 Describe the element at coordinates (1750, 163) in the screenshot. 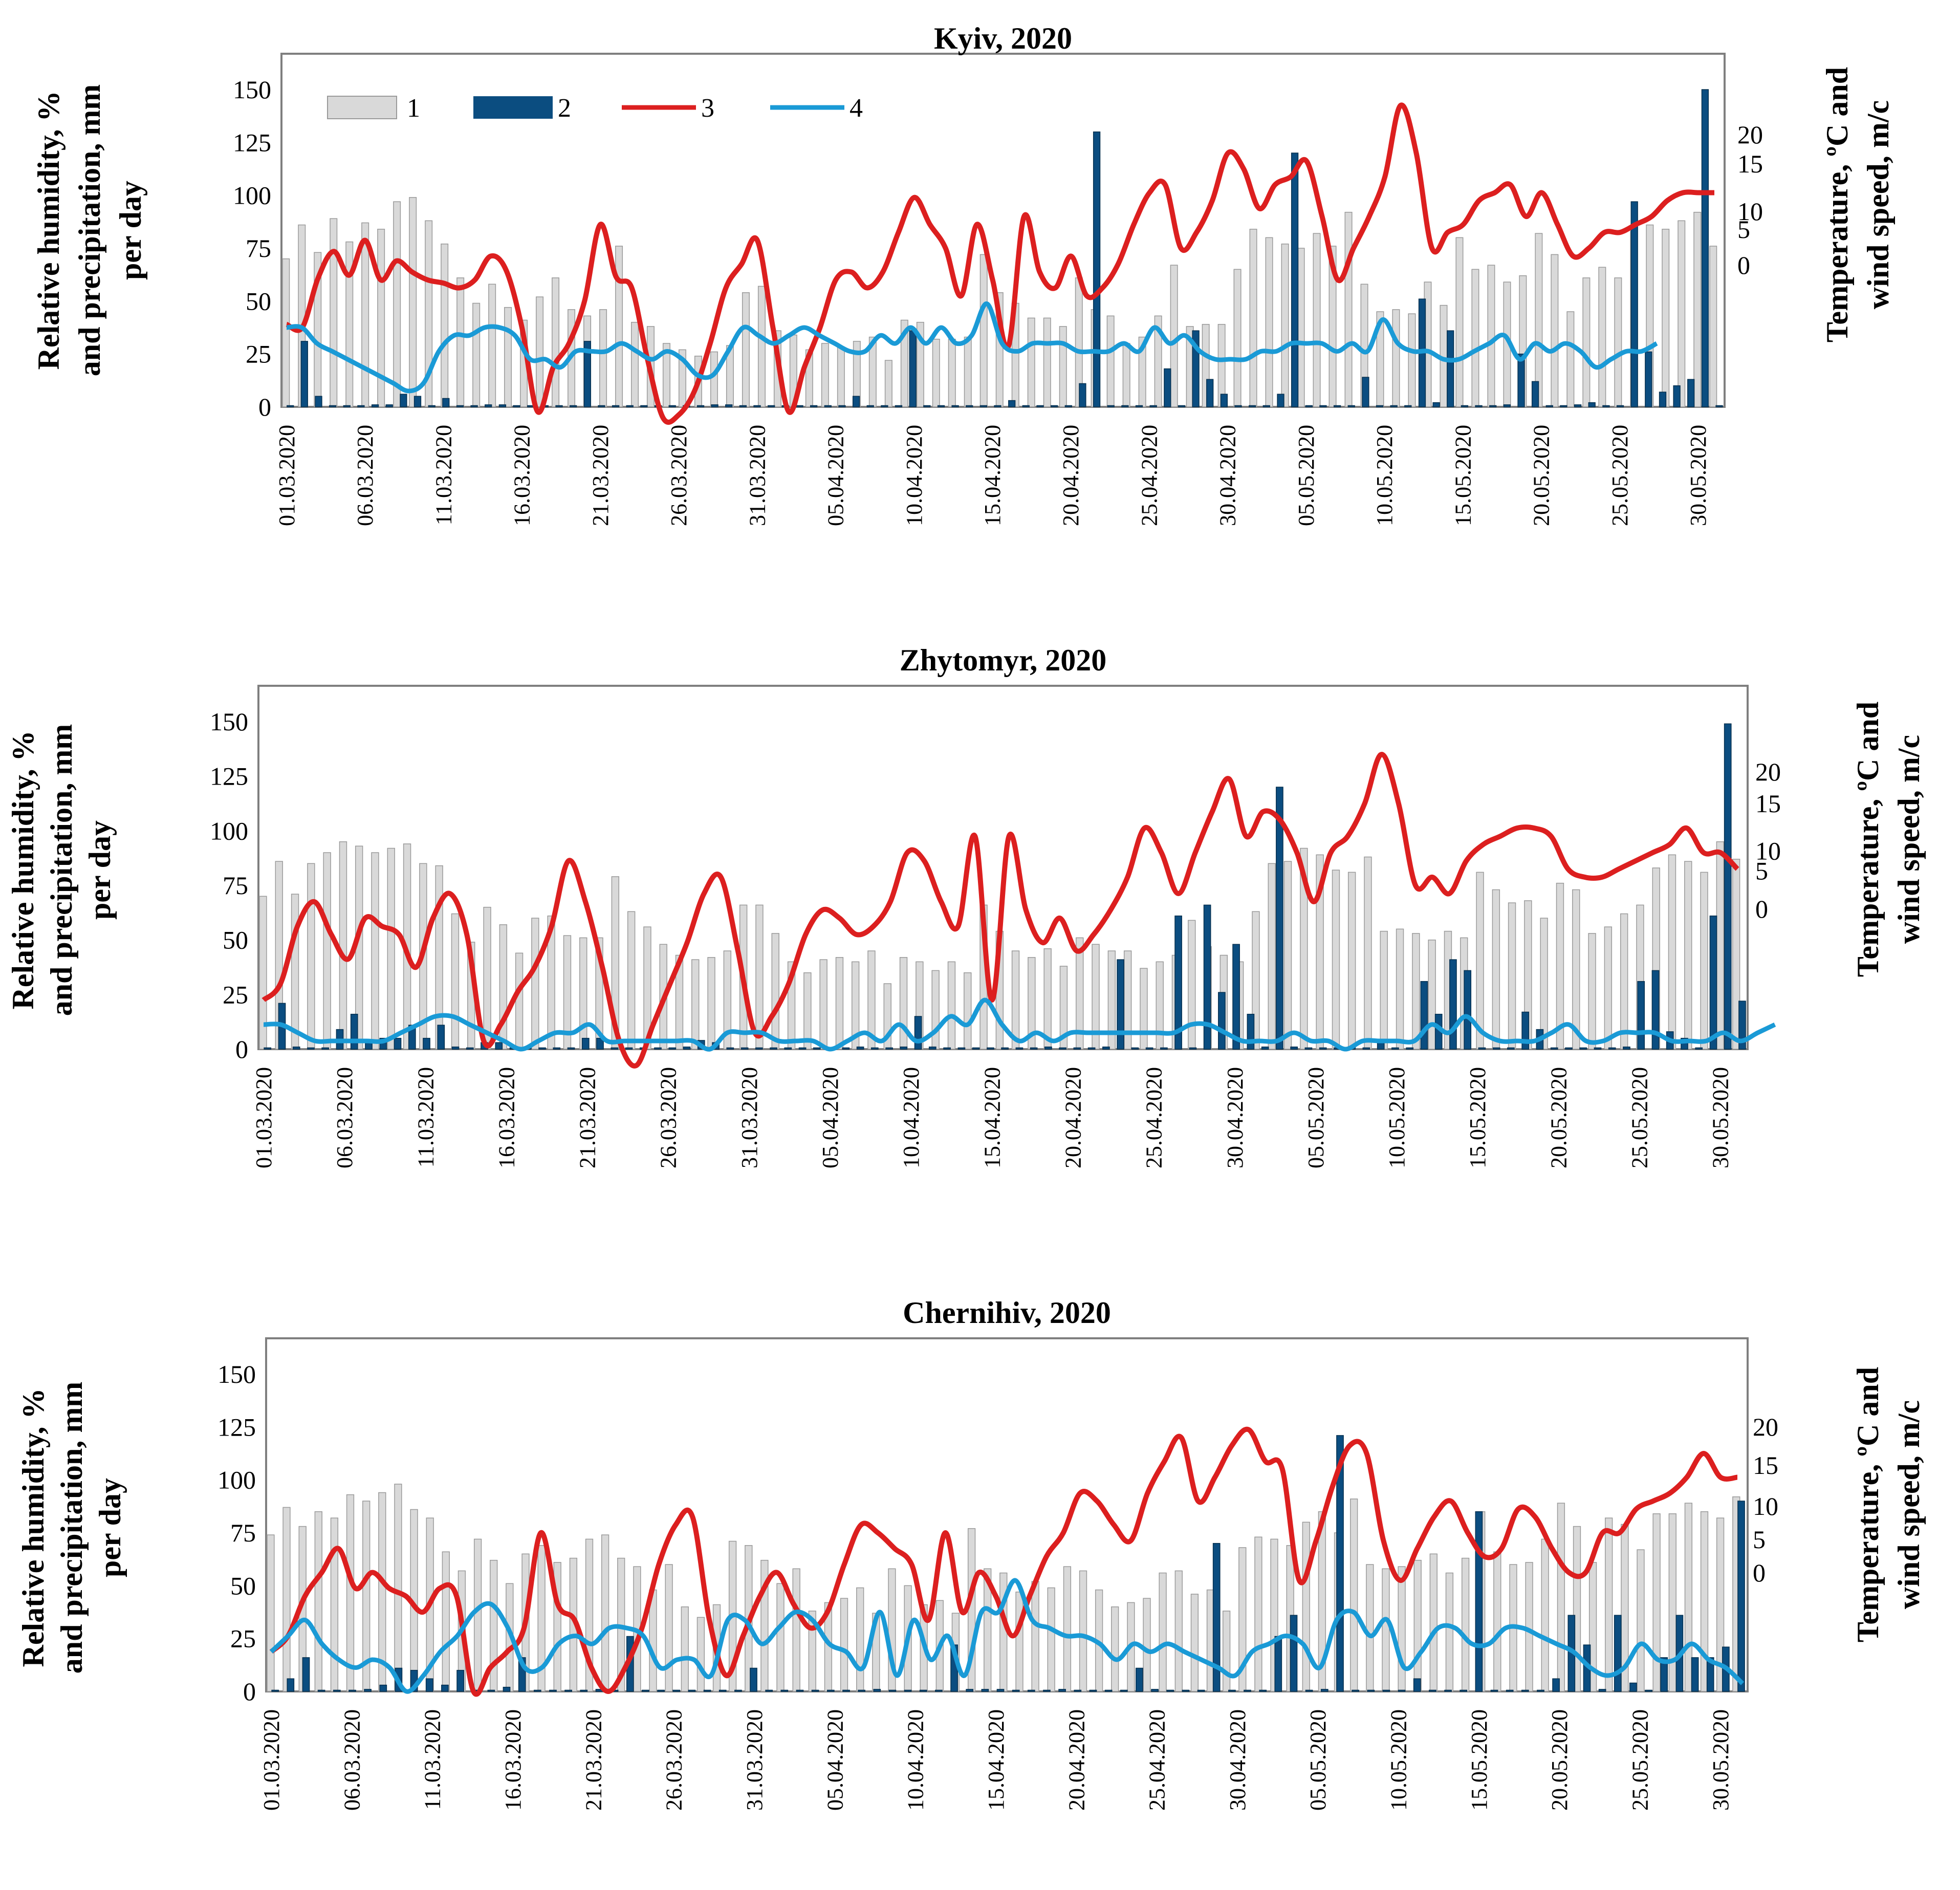

I see `right-tick-label: 15` at that location.